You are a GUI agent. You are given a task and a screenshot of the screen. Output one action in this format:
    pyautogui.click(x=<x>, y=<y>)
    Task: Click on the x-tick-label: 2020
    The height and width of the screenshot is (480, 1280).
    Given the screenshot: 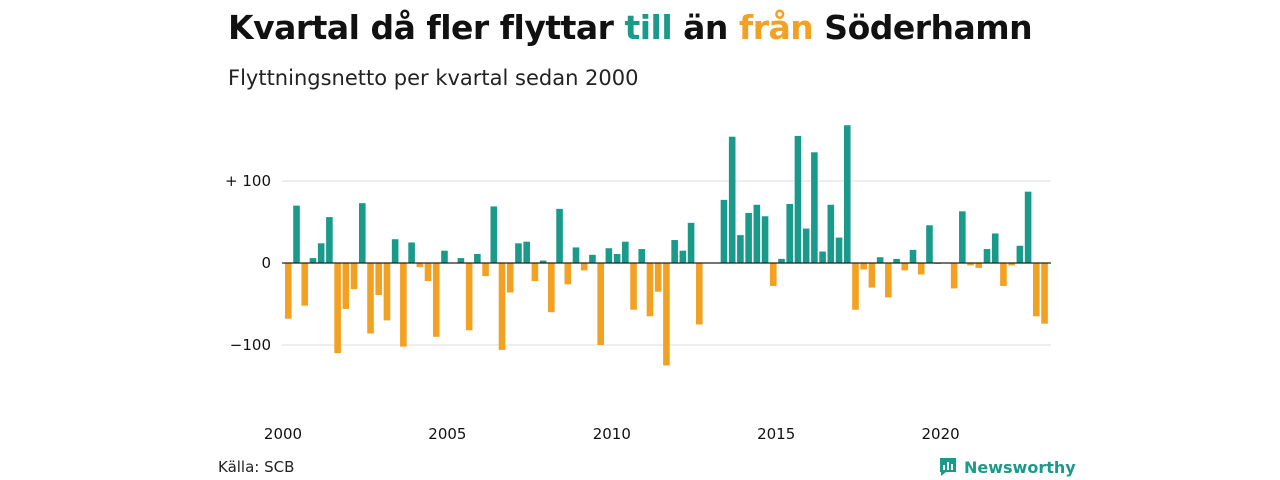 What is the action you would take?
    pyautogui.click(x=941, y=434)
    